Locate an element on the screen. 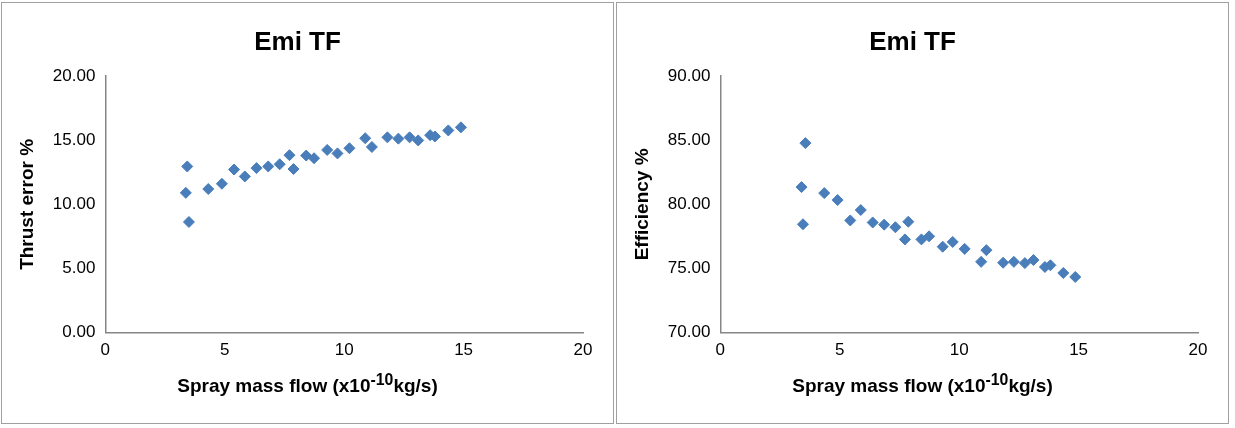  y-axis-title: Efficiency % is located at coordinates (641, 204).